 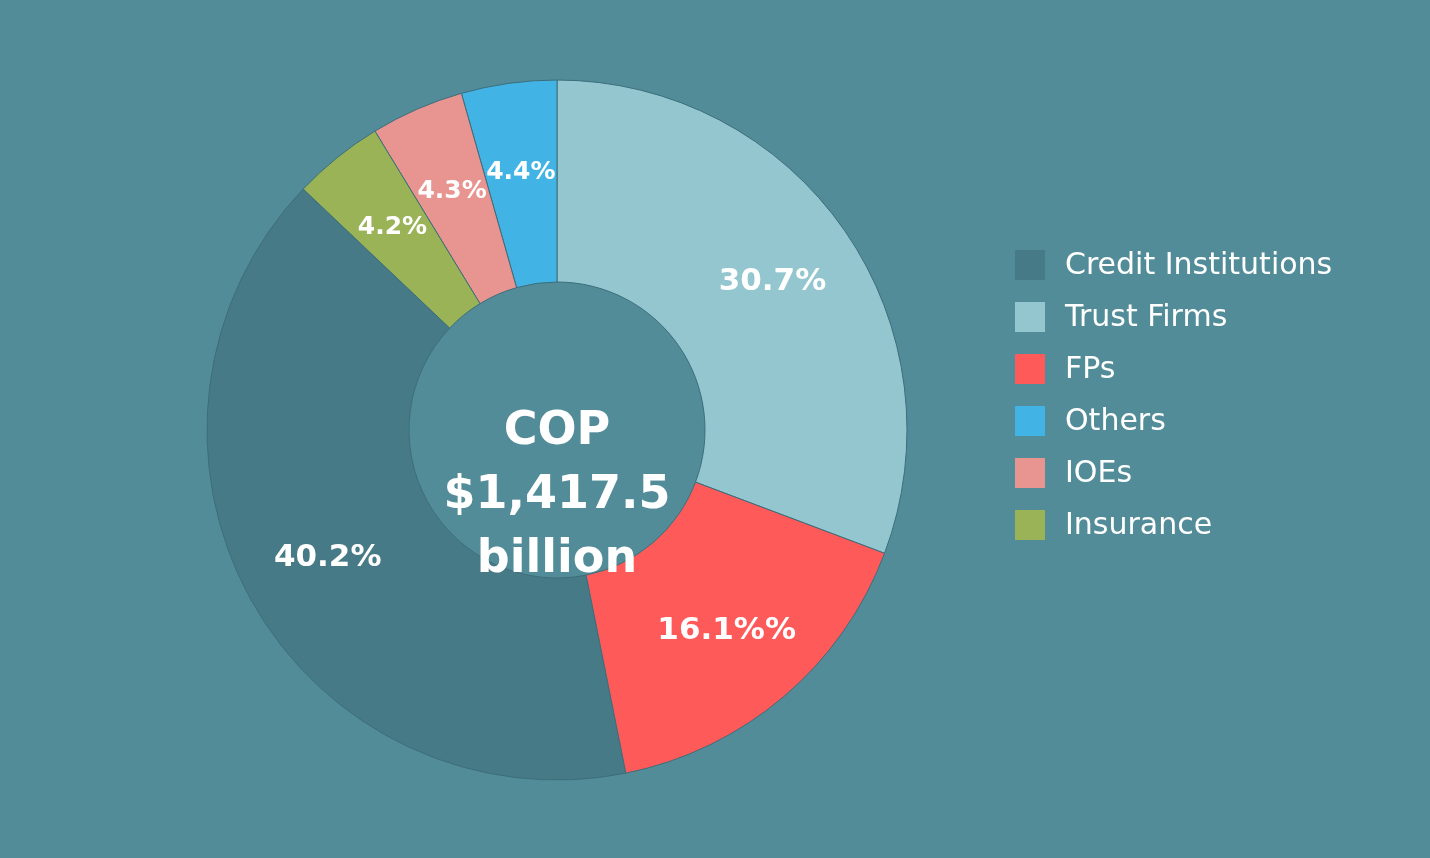 What do you see at coordinates (327, 554) in the screenshot?
I see `data-label: 40.2%` at bounding box center [327, 554].